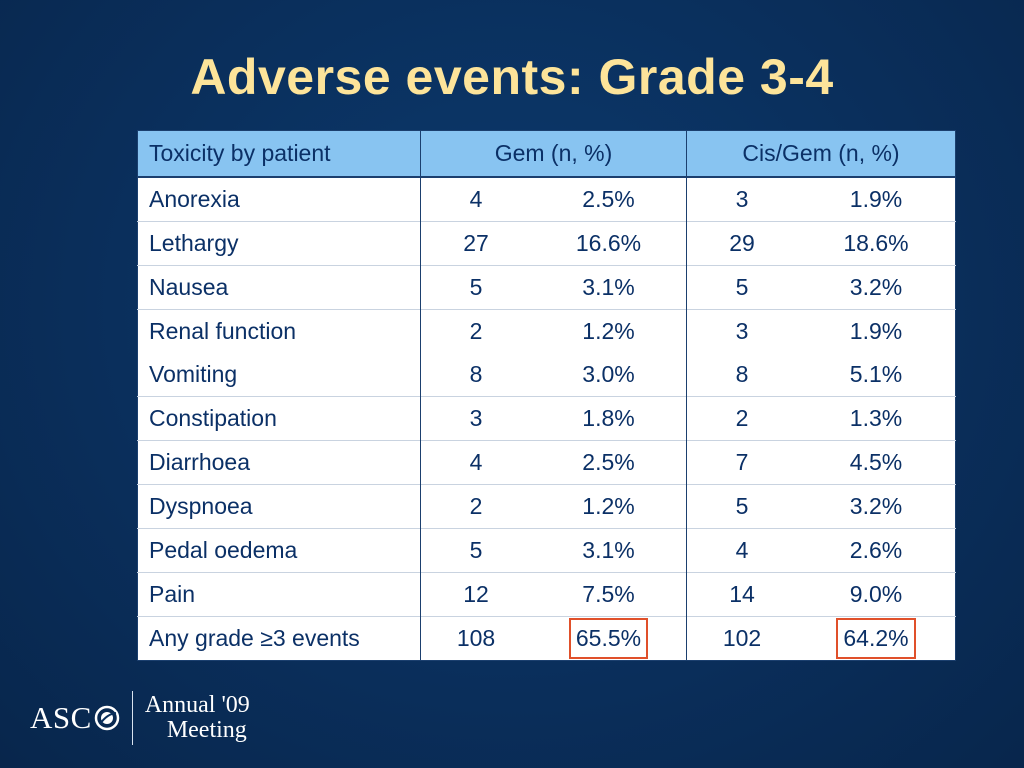 Image resolution: width=1024 pixels, height=768 pixels. I want to click on toxicity-label: Dyspnoea, so click(279, 506).